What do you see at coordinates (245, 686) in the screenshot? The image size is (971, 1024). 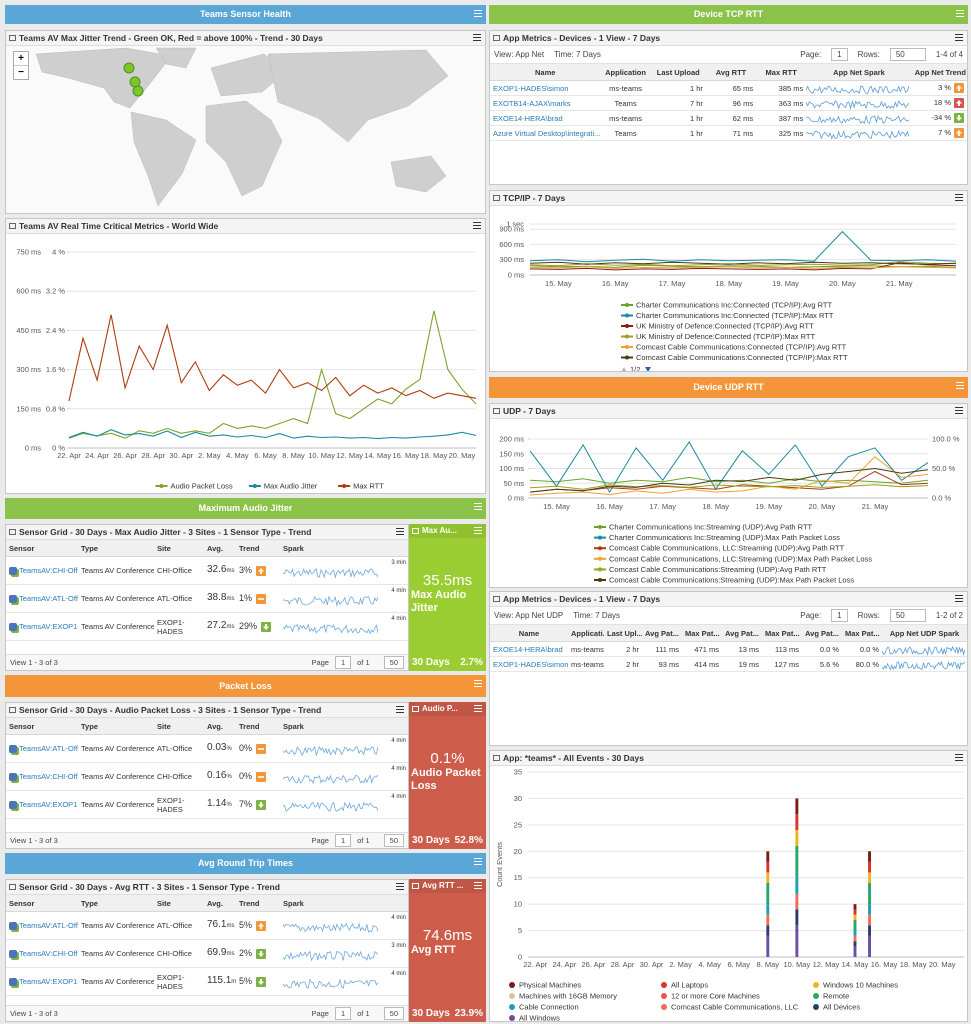 I see `section-header: Packet Loss` at bounding box center [245, 686].